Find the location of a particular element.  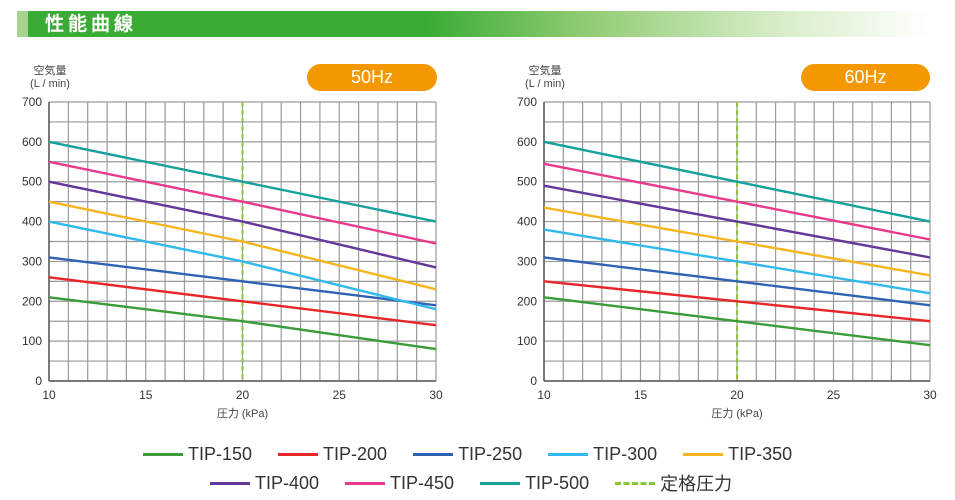

legend-item: TIP-450 is located at coordinates (399, 483).